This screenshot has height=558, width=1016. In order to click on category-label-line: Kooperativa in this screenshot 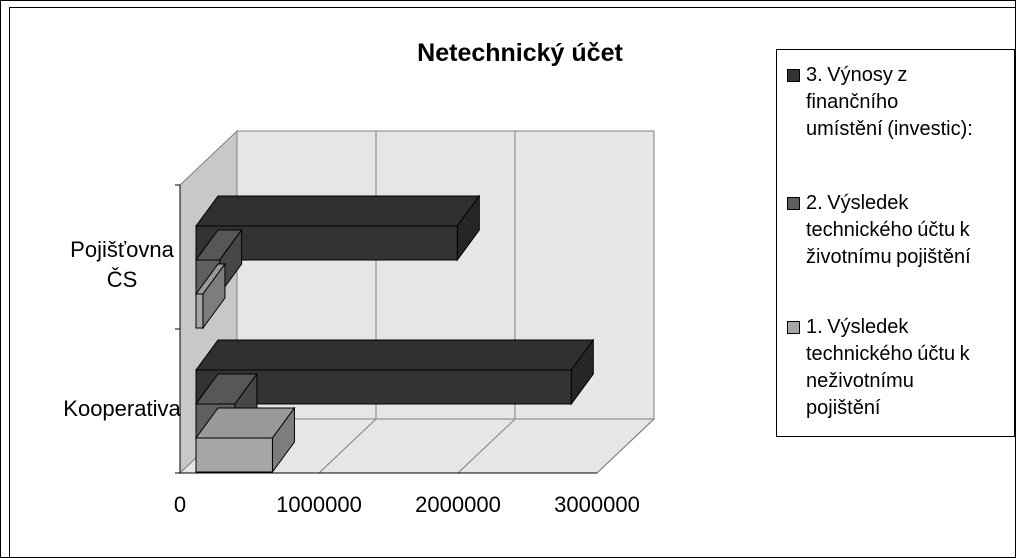, I will do `click(122, 408)`.